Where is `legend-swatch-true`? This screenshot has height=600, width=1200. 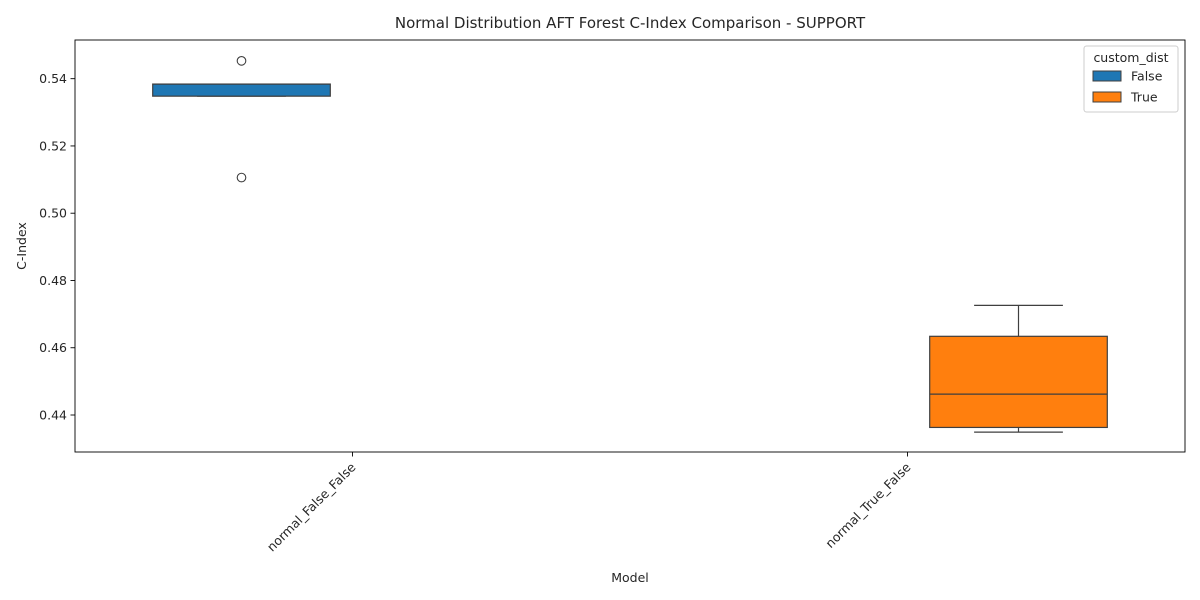
legend-swatch-true is located at coordinates (1107, 97).